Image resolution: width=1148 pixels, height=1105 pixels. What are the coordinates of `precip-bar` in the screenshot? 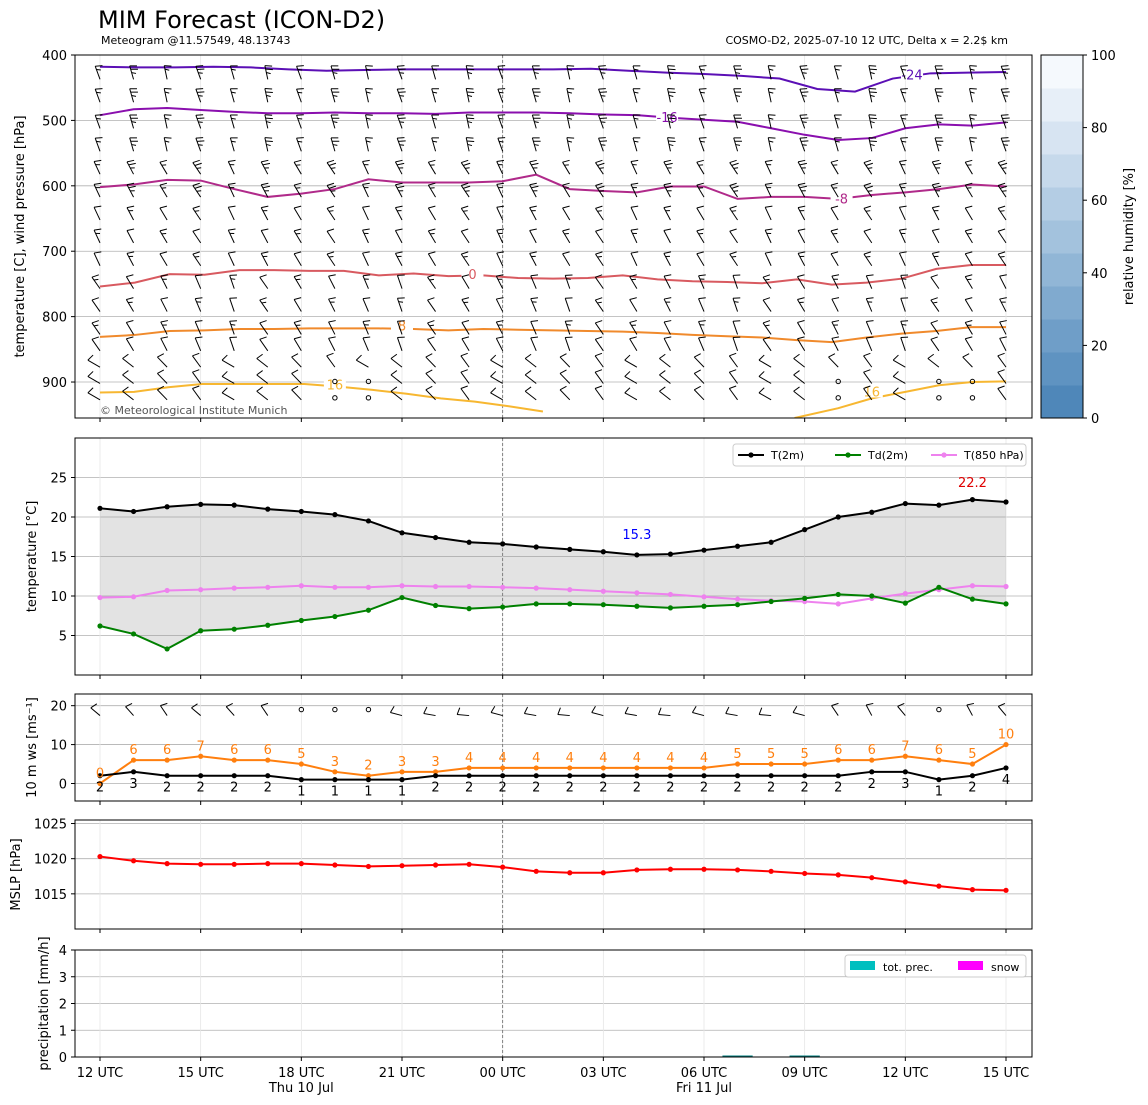 It's located at (737, 1056).